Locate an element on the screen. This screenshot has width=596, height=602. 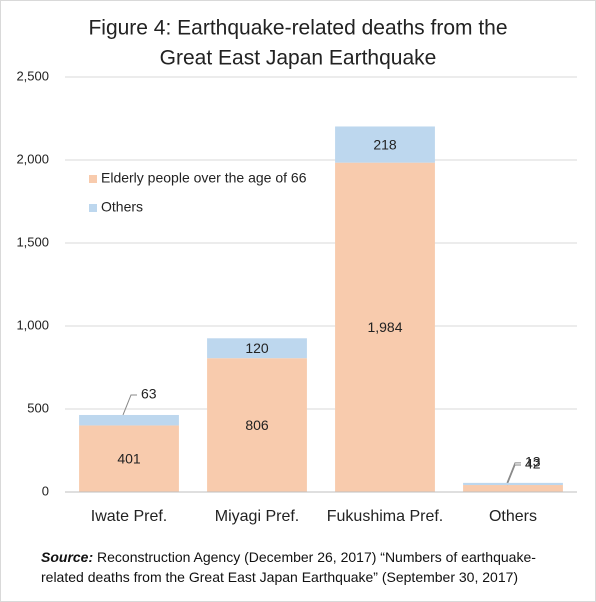
data-label: 401 is located at coordinates (129, 458).